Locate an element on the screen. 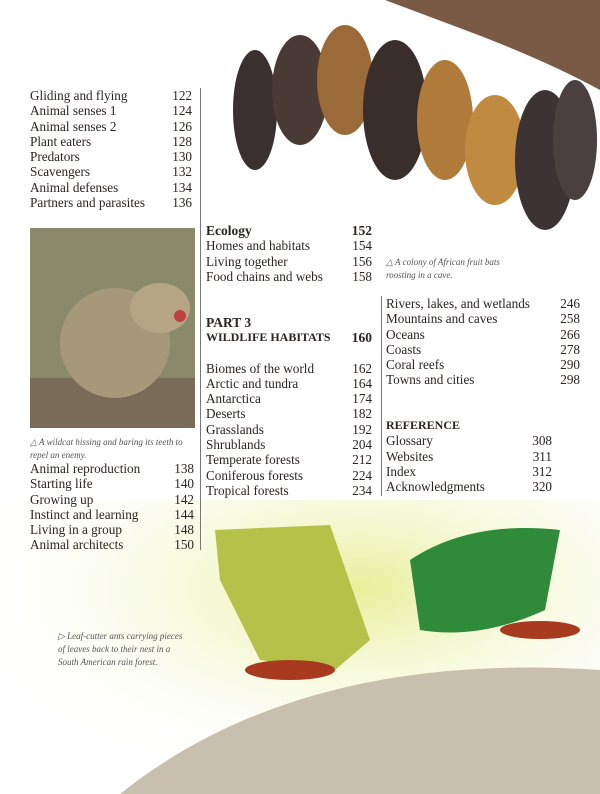  toc-entry: Tropical forests 234 is located at coordinates (289, 490).